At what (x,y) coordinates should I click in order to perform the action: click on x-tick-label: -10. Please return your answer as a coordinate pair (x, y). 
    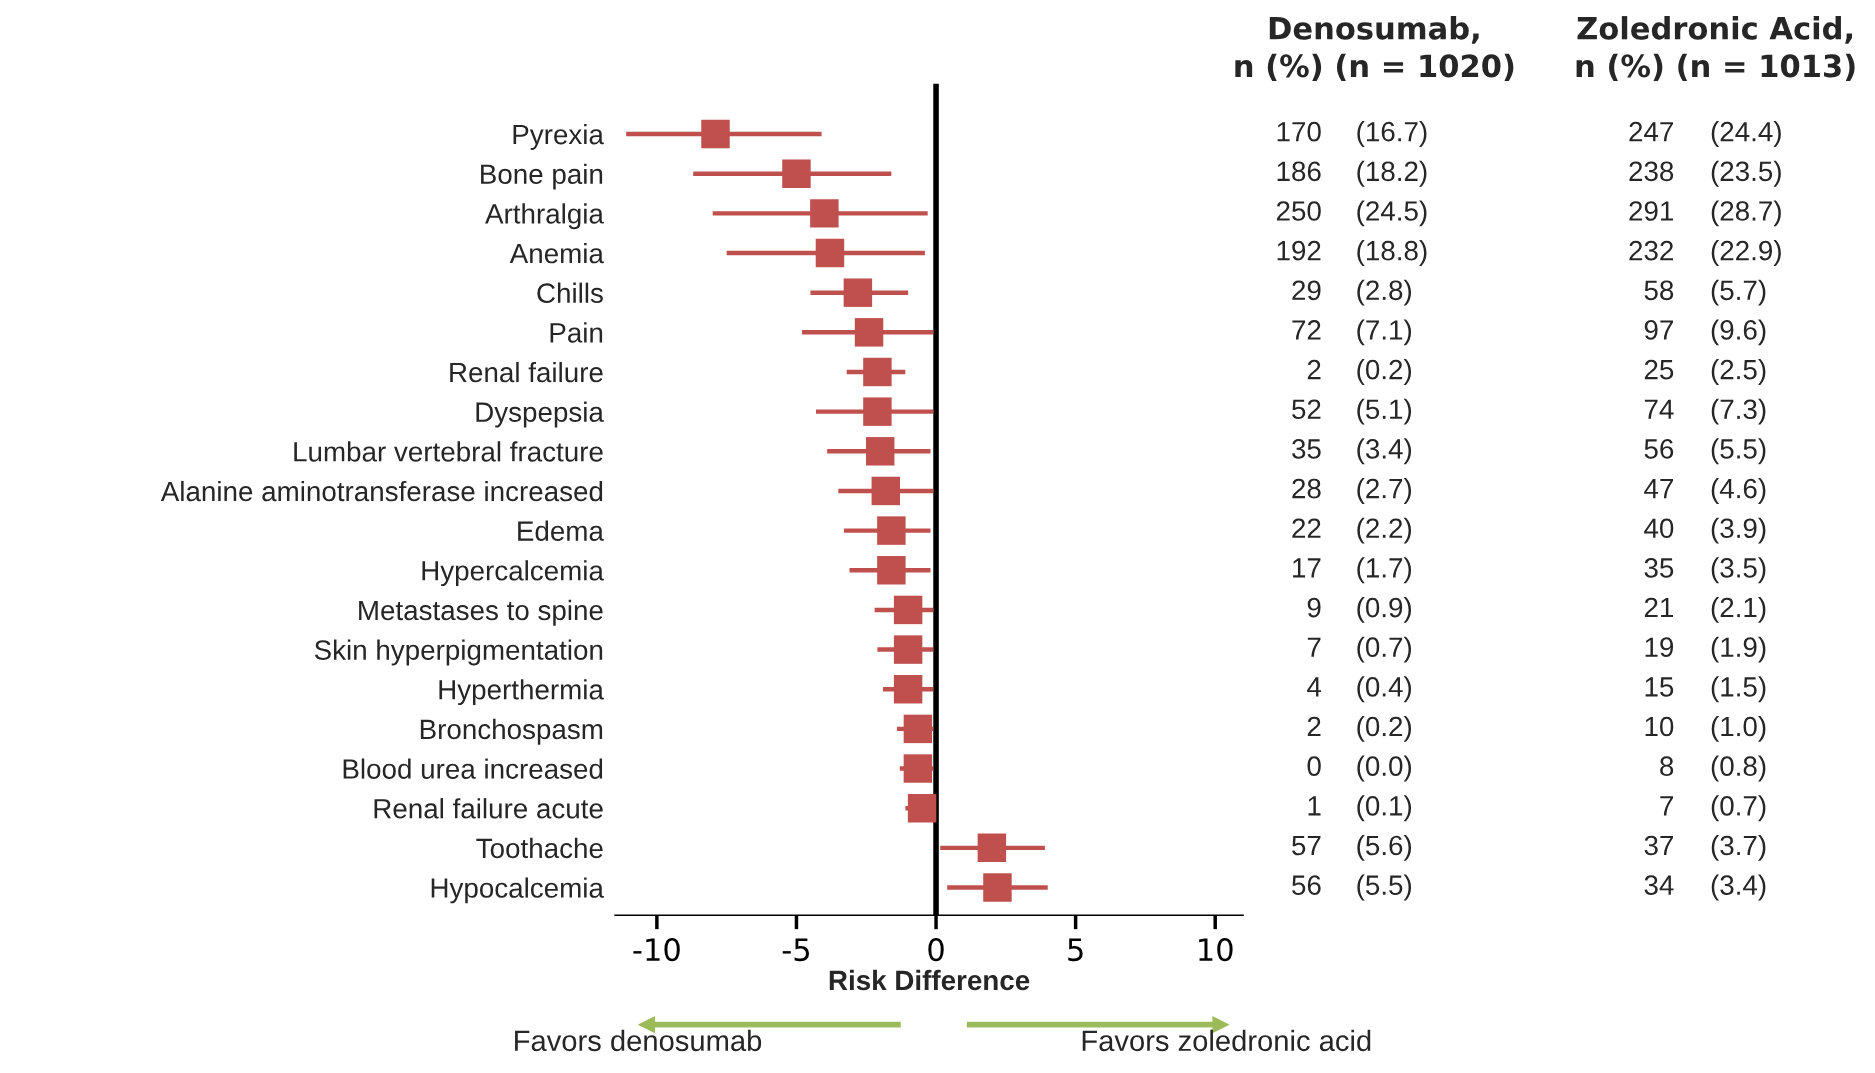
    Looking at the image, I should click on (656, 950).